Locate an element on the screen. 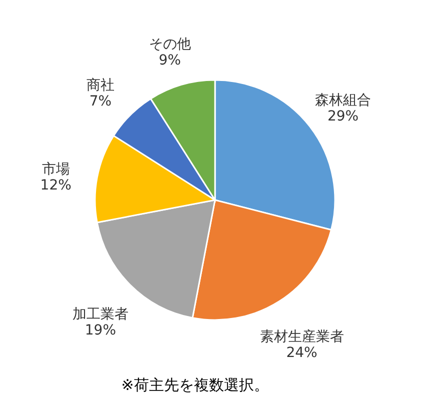 The image size is (440, 409). slice-label: 森林組合 is located at coordinates (343, 100).